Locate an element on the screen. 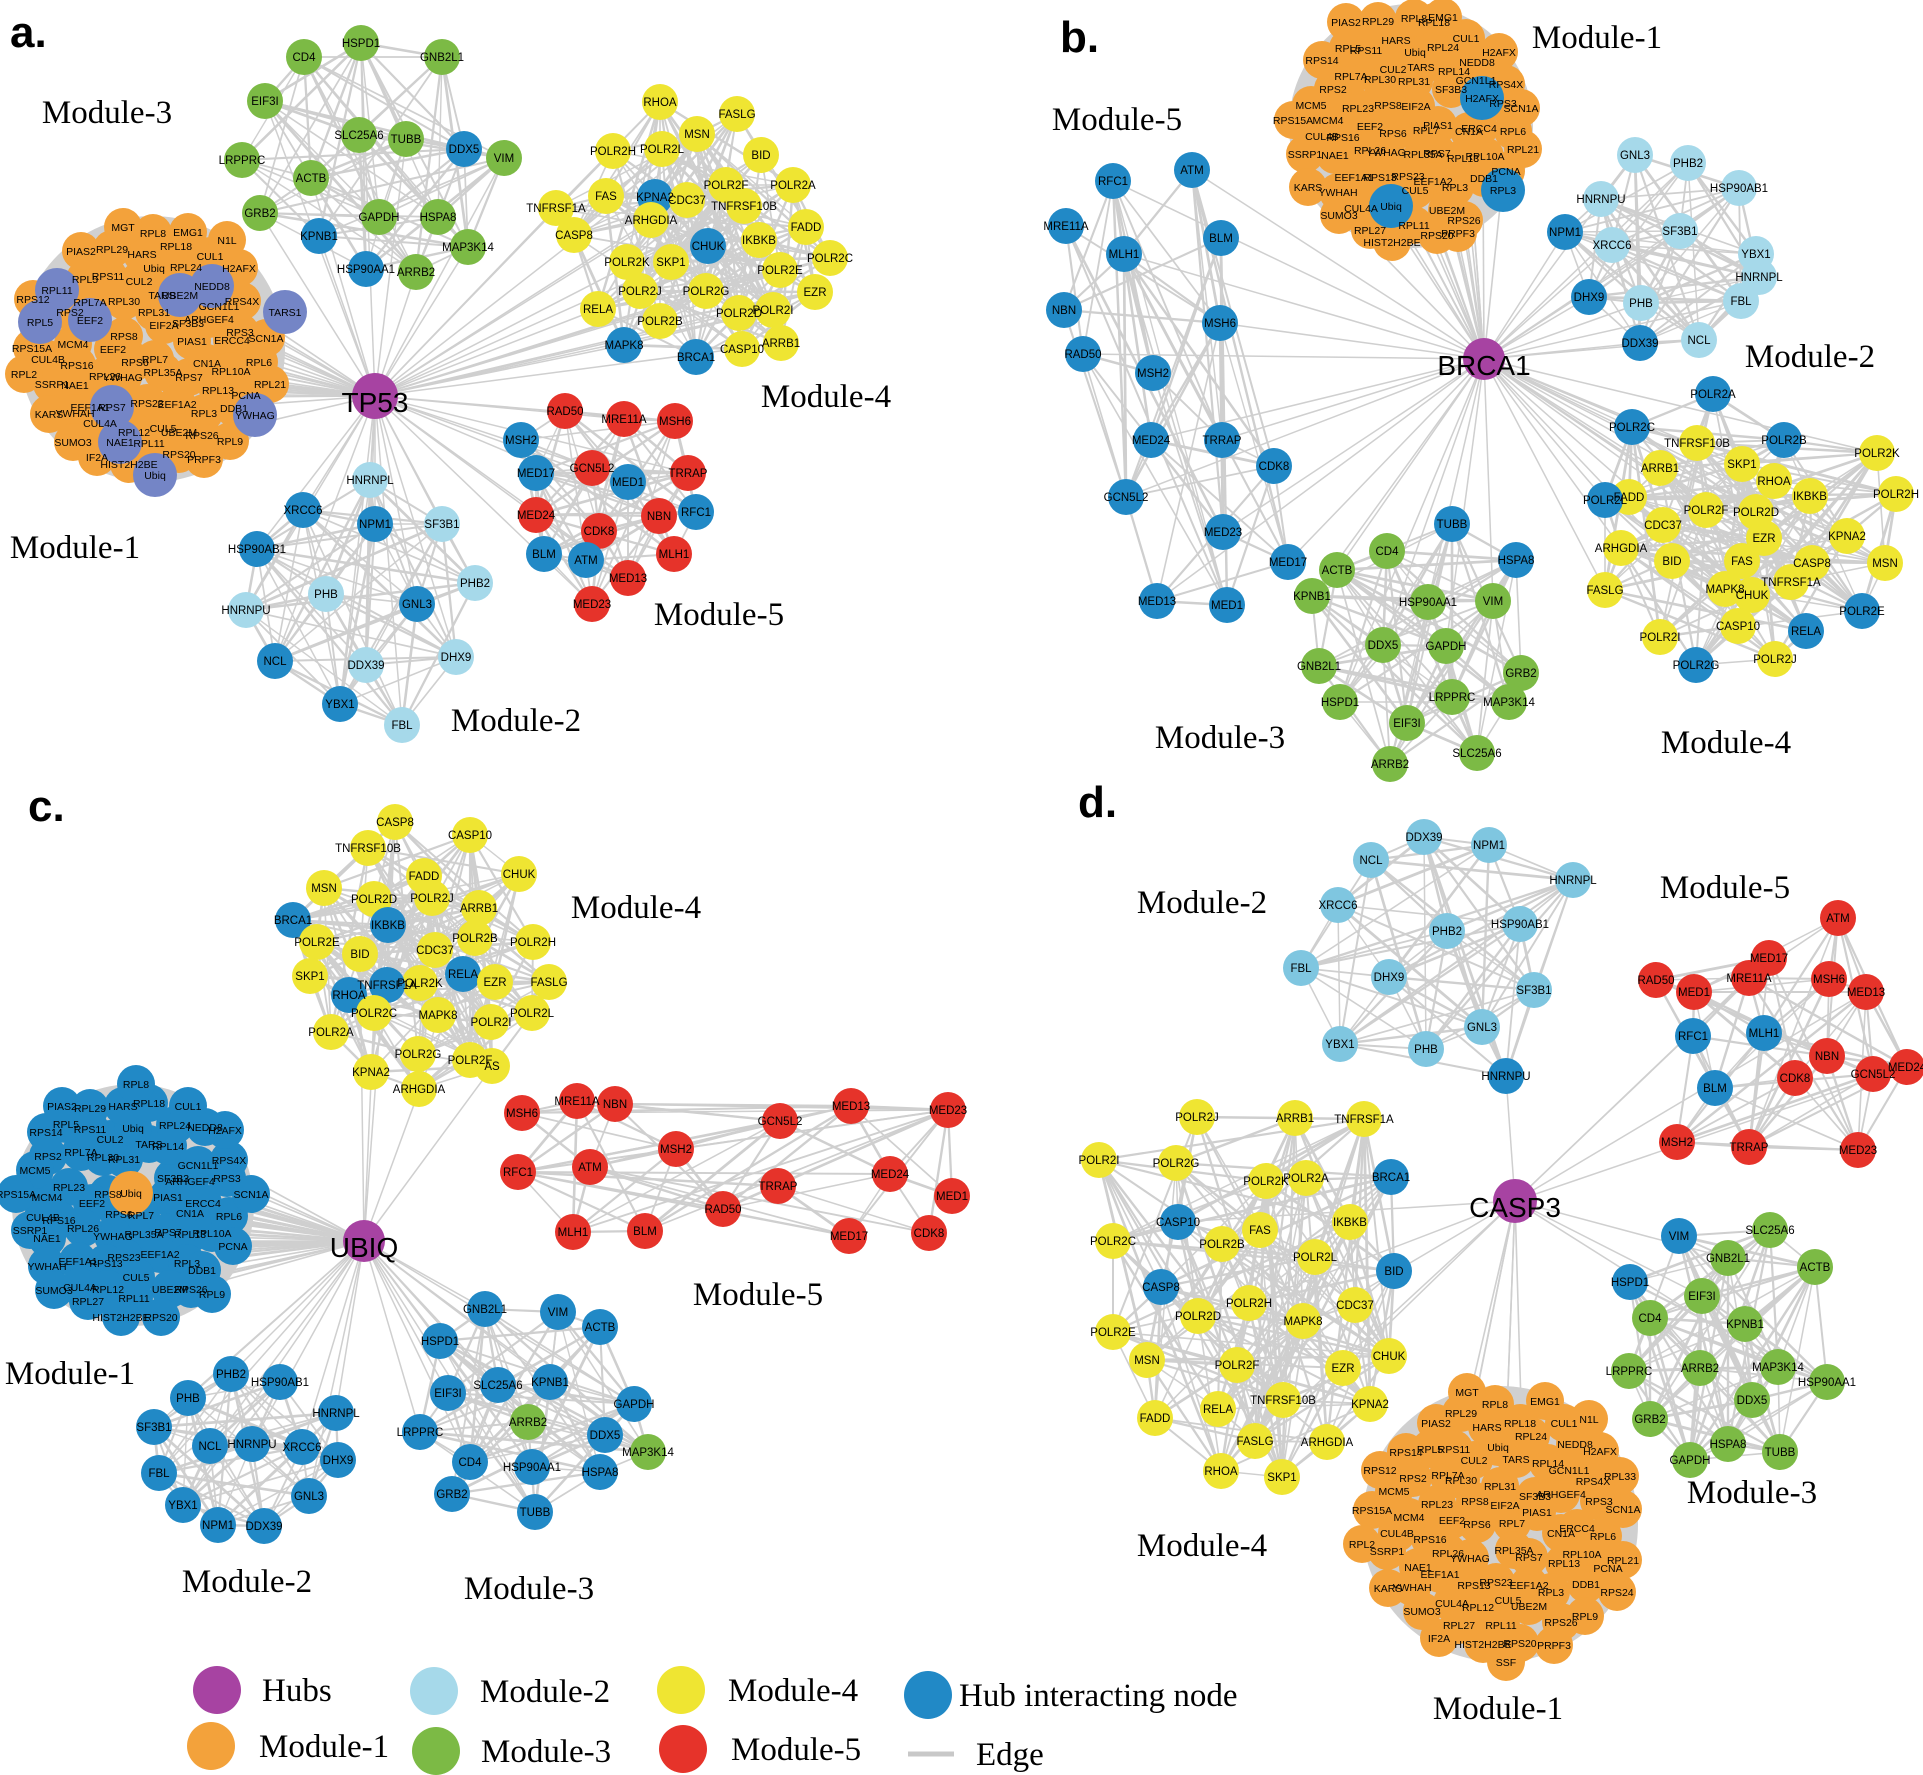 This screenshot has width=1923, height=1775. svg-text: UBIQ is located at coordinates (364, 1247).